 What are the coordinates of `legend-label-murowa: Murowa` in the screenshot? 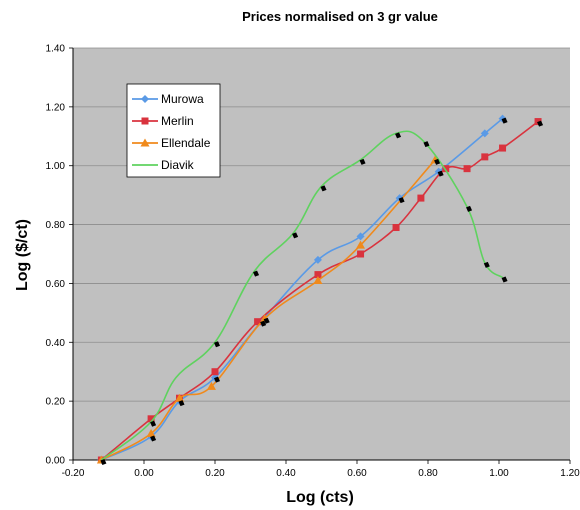 It's located at (182, 99).